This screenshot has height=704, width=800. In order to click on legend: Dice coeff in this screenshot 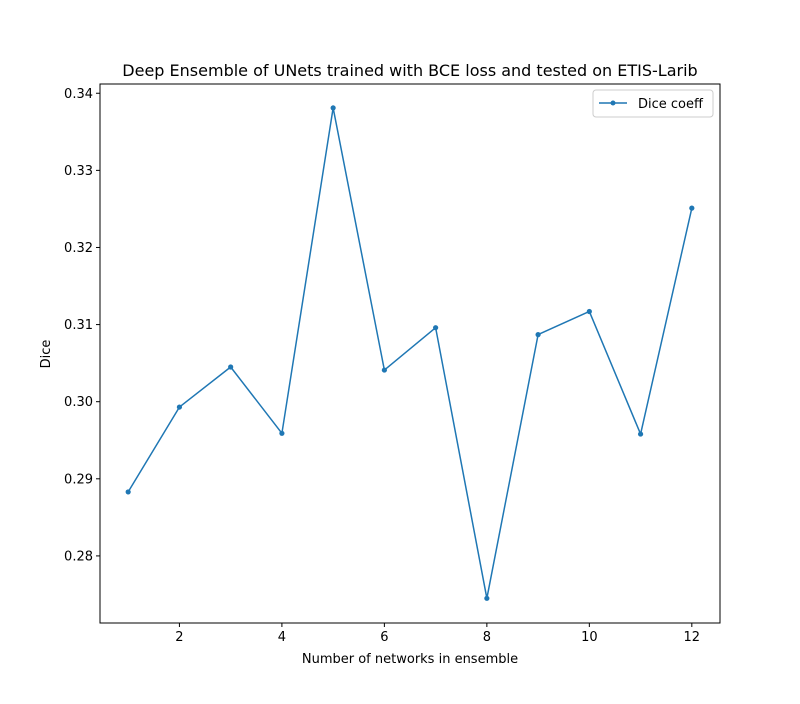, I will do `click(653, 103)`.